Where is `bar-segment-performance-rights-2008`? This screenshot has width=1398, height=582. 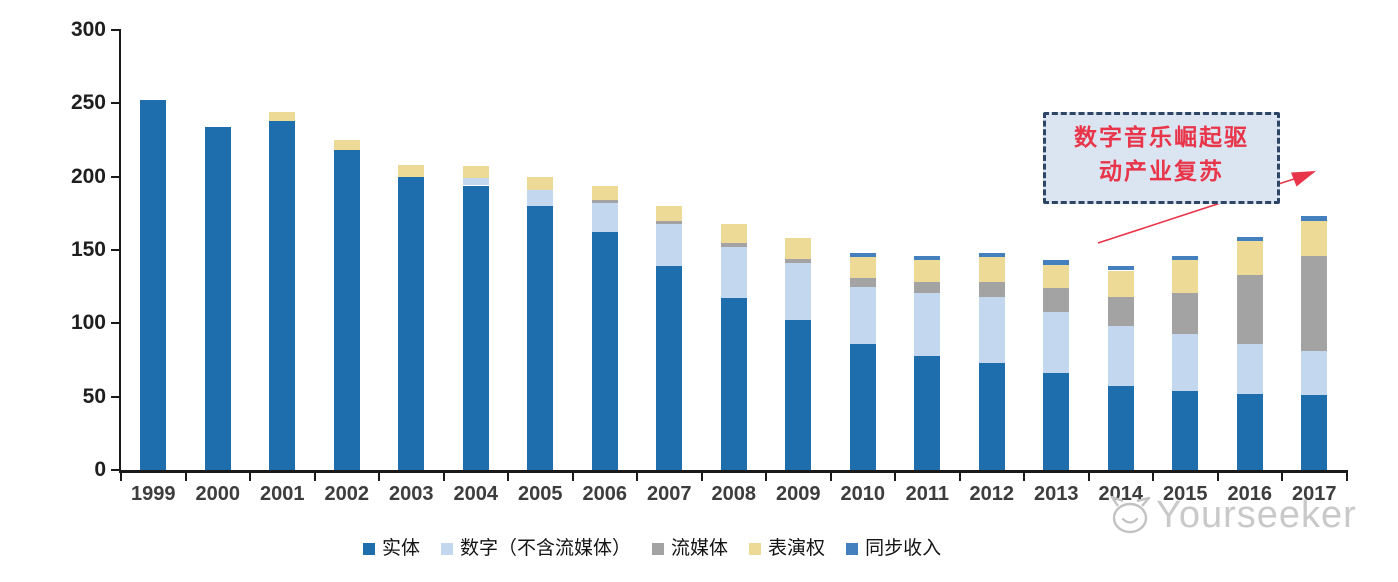
bar-segment-performance-rights-2008 is located at coordinates (733, 233).